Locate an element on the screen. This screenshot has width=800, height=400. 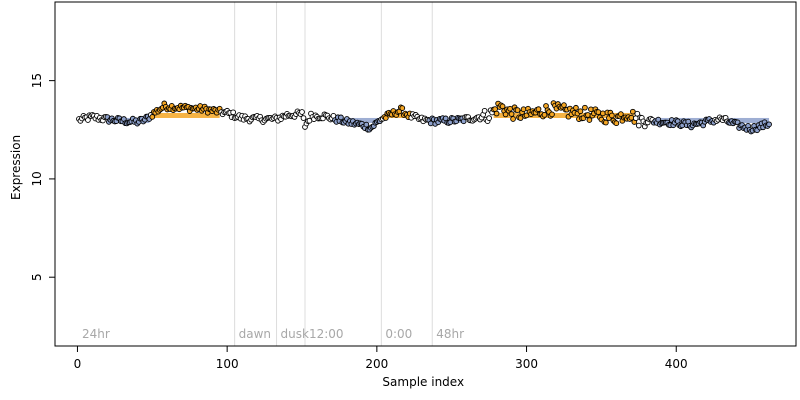
x-tick-label: 300 is located at coordinates (526, 364).